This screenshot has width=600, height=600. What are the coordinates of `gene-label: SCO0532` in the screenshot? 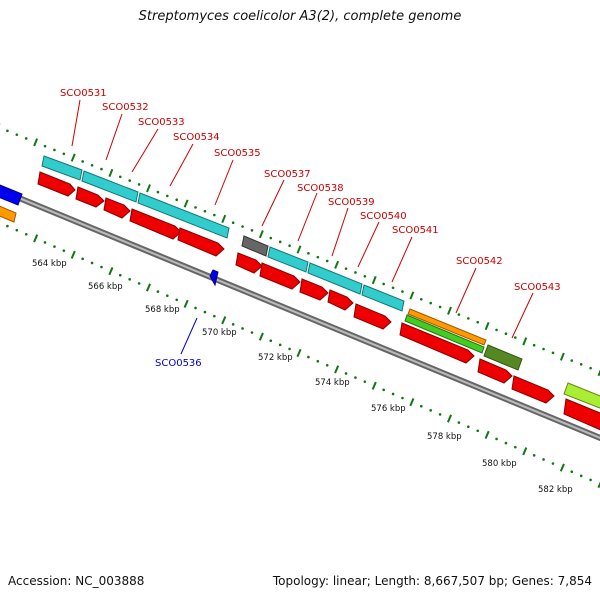 It's located at (125, 107).